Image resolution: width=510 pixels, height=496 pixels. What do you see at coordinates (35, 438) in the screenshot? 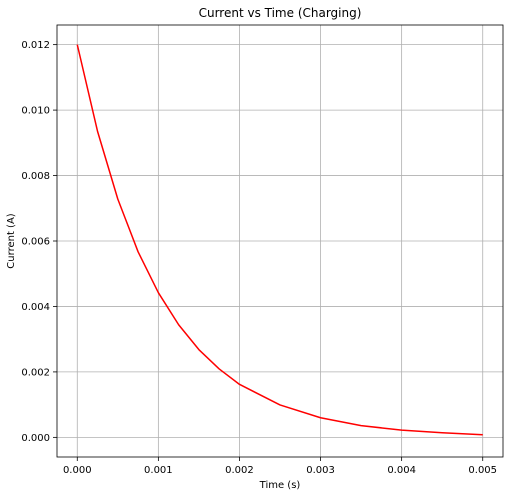
I see `y-tick-label: 0.000` at bounding box center [35, 438].